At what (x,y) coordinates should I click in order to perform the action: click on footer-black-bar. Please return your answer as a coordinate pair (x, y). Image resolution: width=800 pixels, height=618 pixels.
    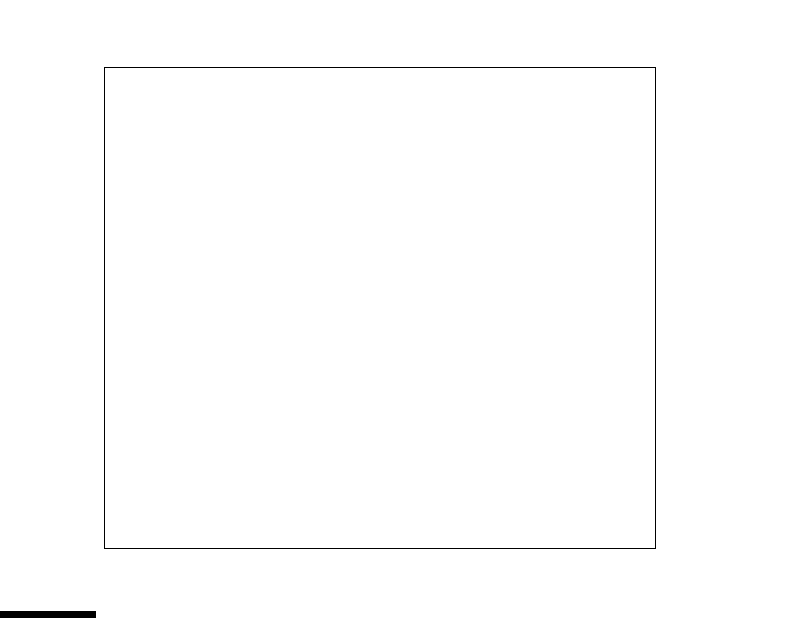
    Looking at the image, I should click on (48, 614).